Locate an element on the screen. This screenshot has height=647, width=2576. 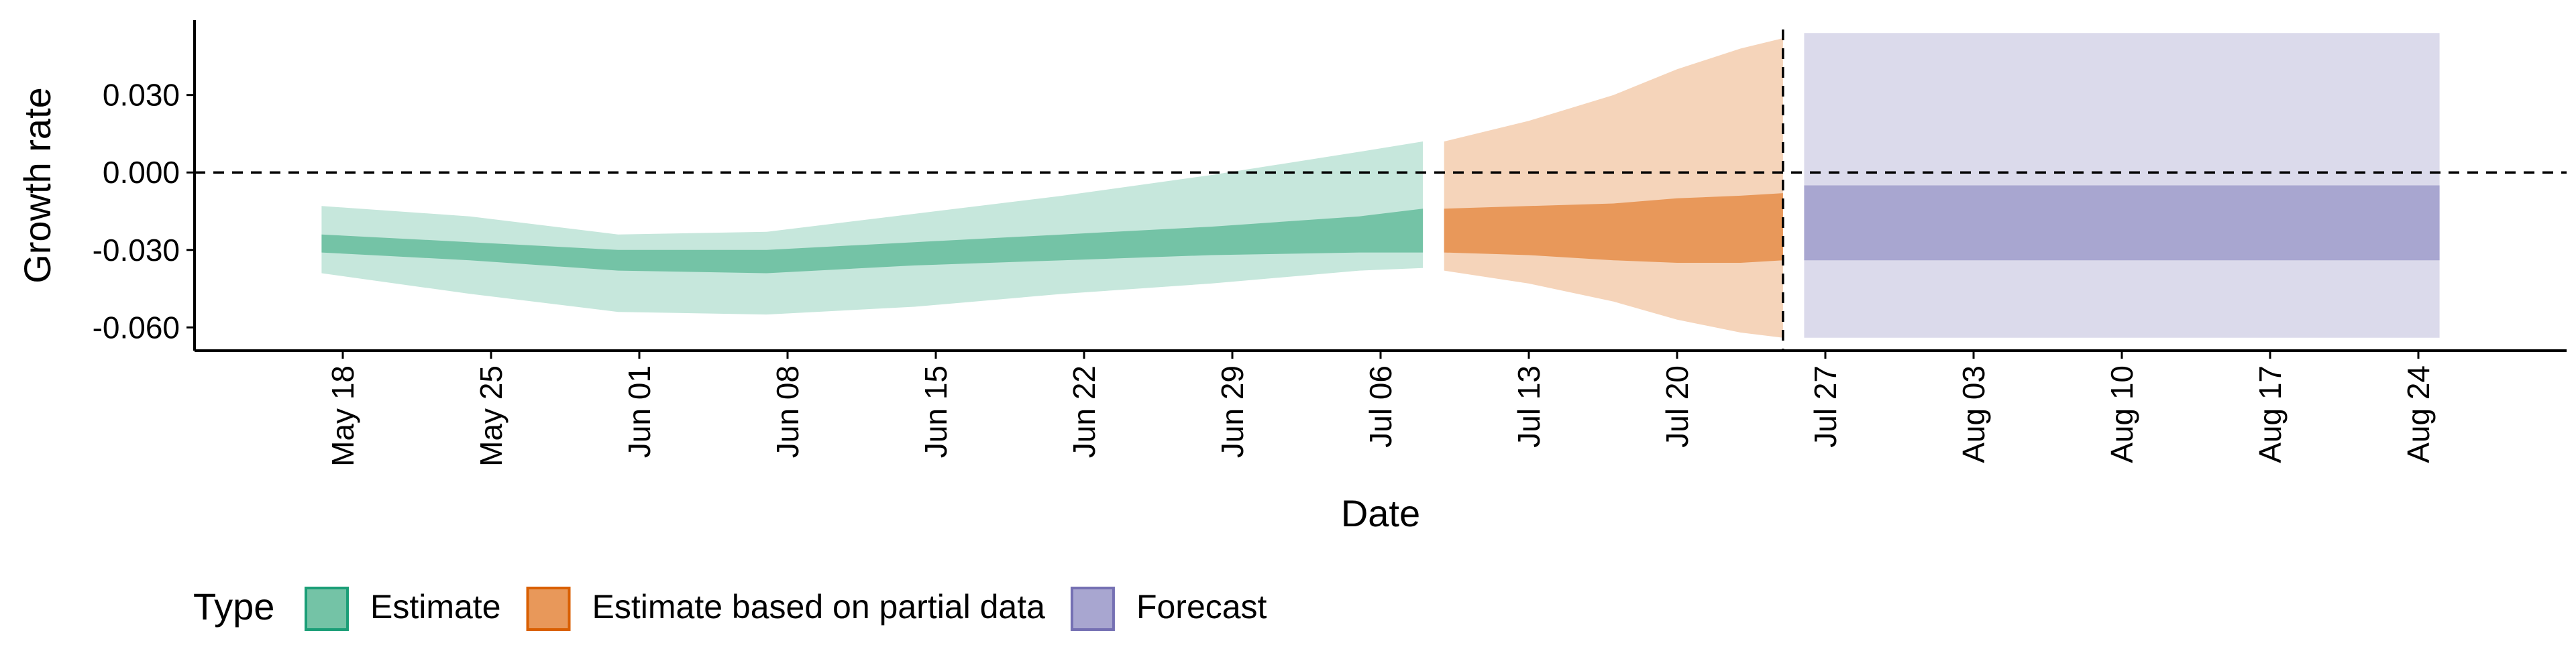
x-tick-label: Jun 08 is located at coordinates (787, 411).